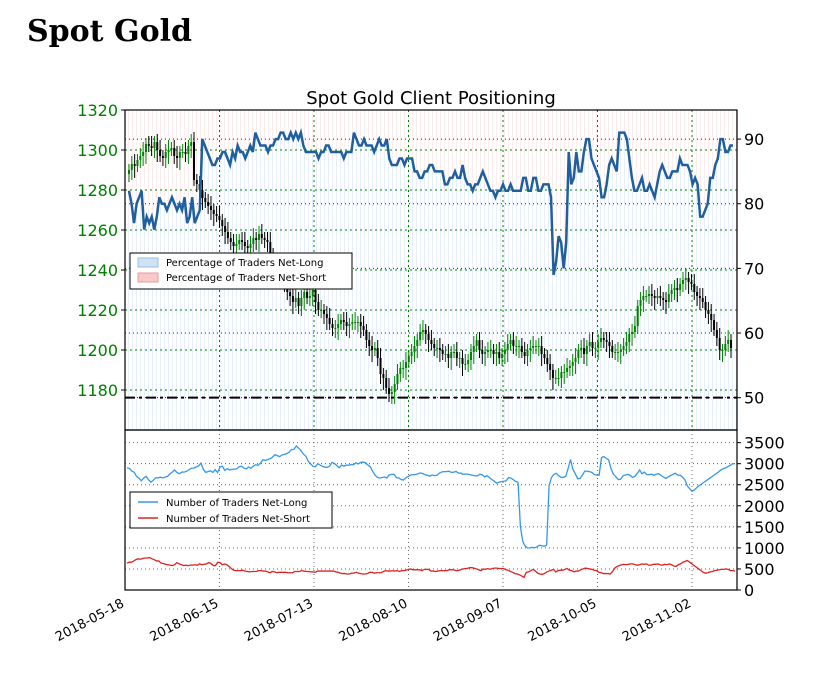 The width and height of the screenshot is (840, 675). I want to click on x-tick-label: 2018-09-07, so click(468, 620).